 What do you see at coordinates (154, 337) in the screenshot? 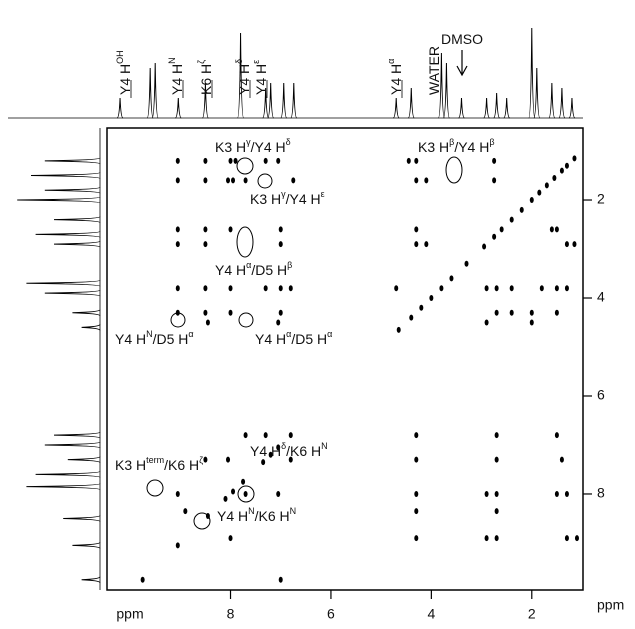
I see `annotation: Y4 HN/D5 Hα` at bounding box center [154, 337].